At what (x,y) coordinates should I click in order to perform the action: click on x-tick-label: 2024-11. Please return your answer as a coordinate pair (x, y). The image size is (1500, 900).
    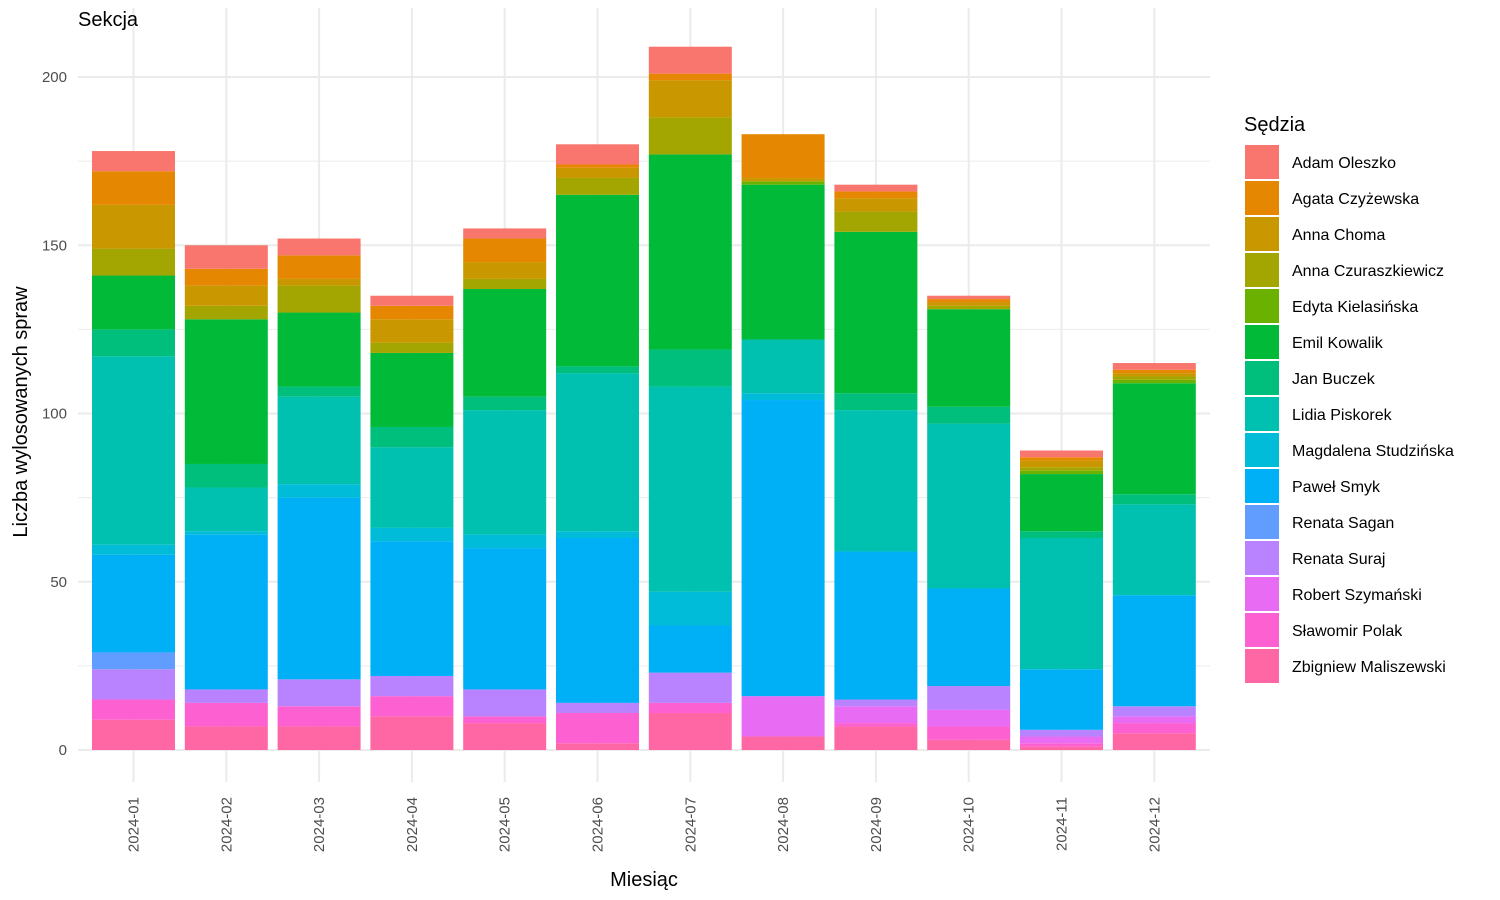
    Looking at the image, I should click on (1062, 824).